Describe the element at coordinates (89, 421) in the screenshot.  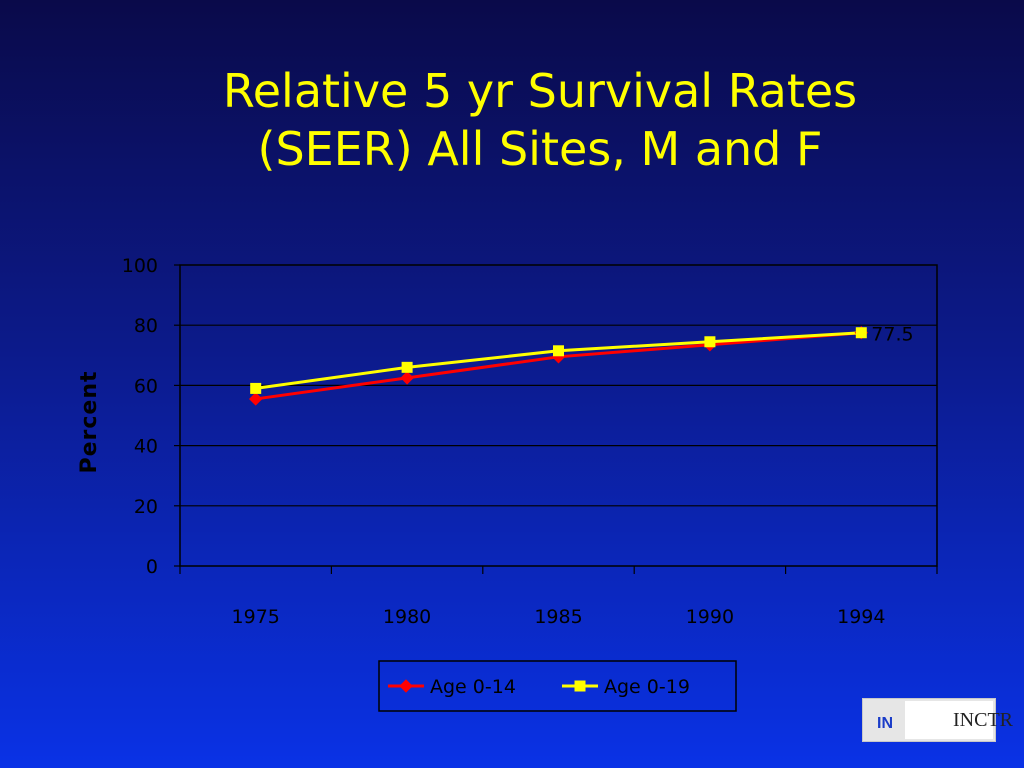
I see `y-axis-label: Percent` at that location.